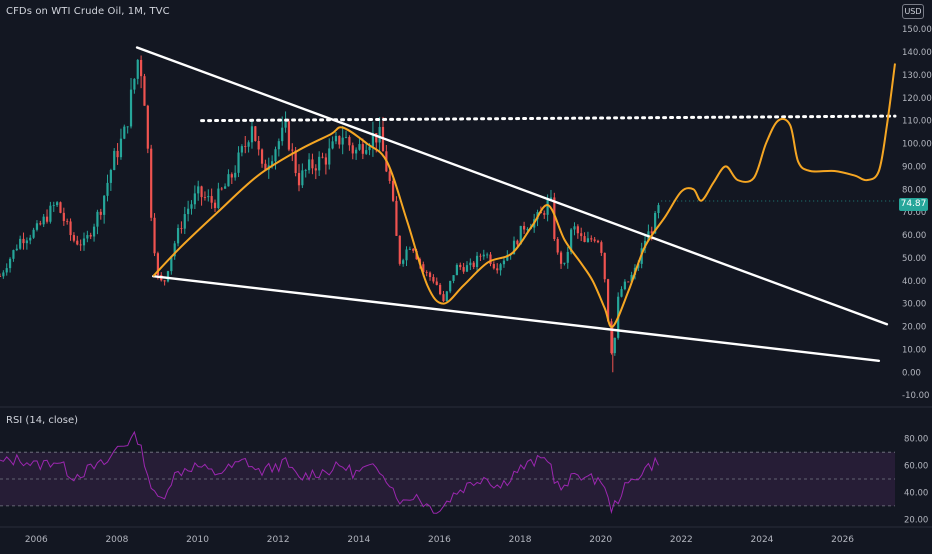 This screenshot has width=932, height=554. What do you see at coordinates (197, 540) in the screenshot?
I see `time-axis-tick-label: 2010` at bounding box center [197, 540].